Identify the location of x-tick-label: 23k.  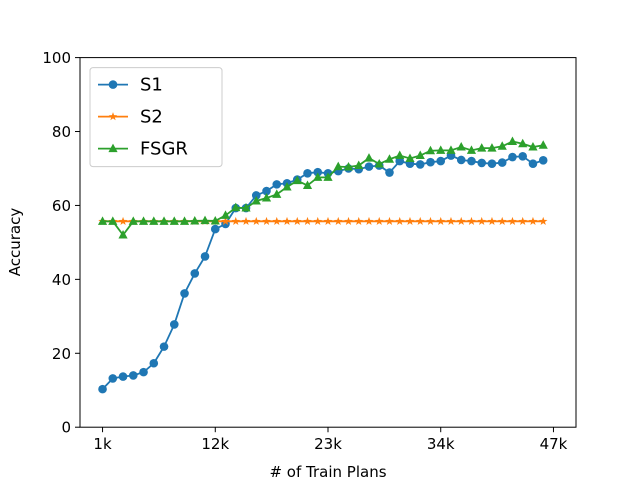
(328, 444).